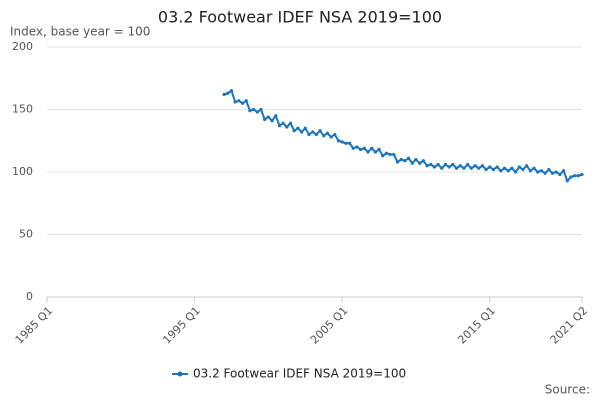 The image size is (600, 400). I want to click on source: Source:, so click(567, 390).